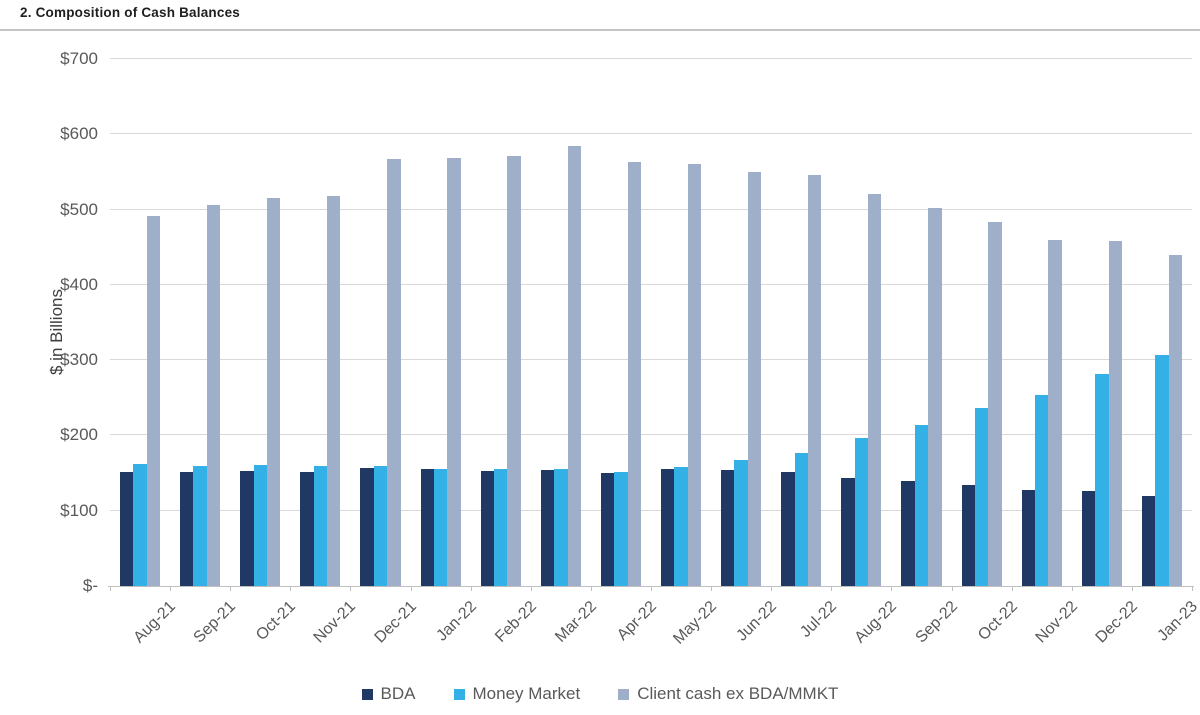 The width and height of the screenshot is (1200, 715). I want to click on x-tick-label-may-22: May-22, so click(695, 623).